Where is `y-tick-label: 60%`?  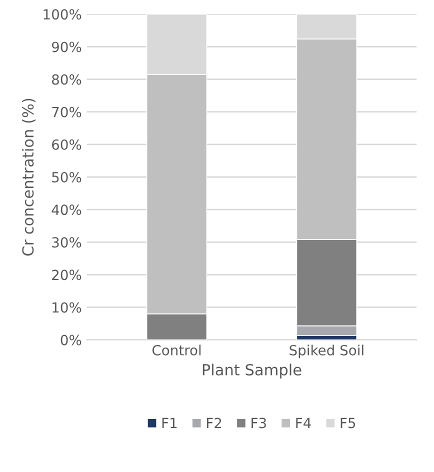 y-tick-label: 60% is located at coordinates (67, 144).